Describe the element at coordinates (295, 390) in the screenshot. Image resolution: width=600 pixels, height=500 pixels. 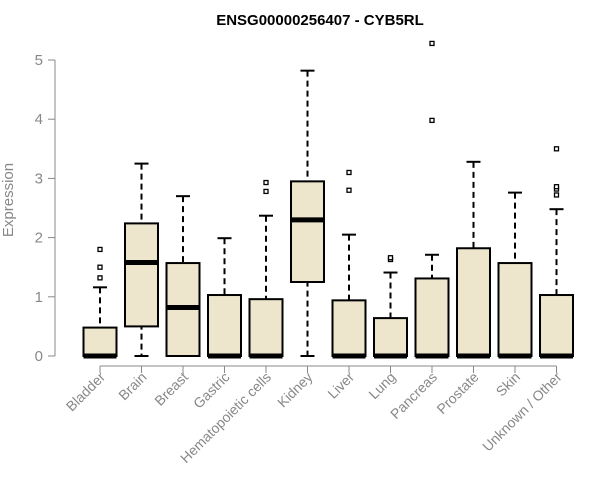
I see `x-tick-label: Kidney` at that location.